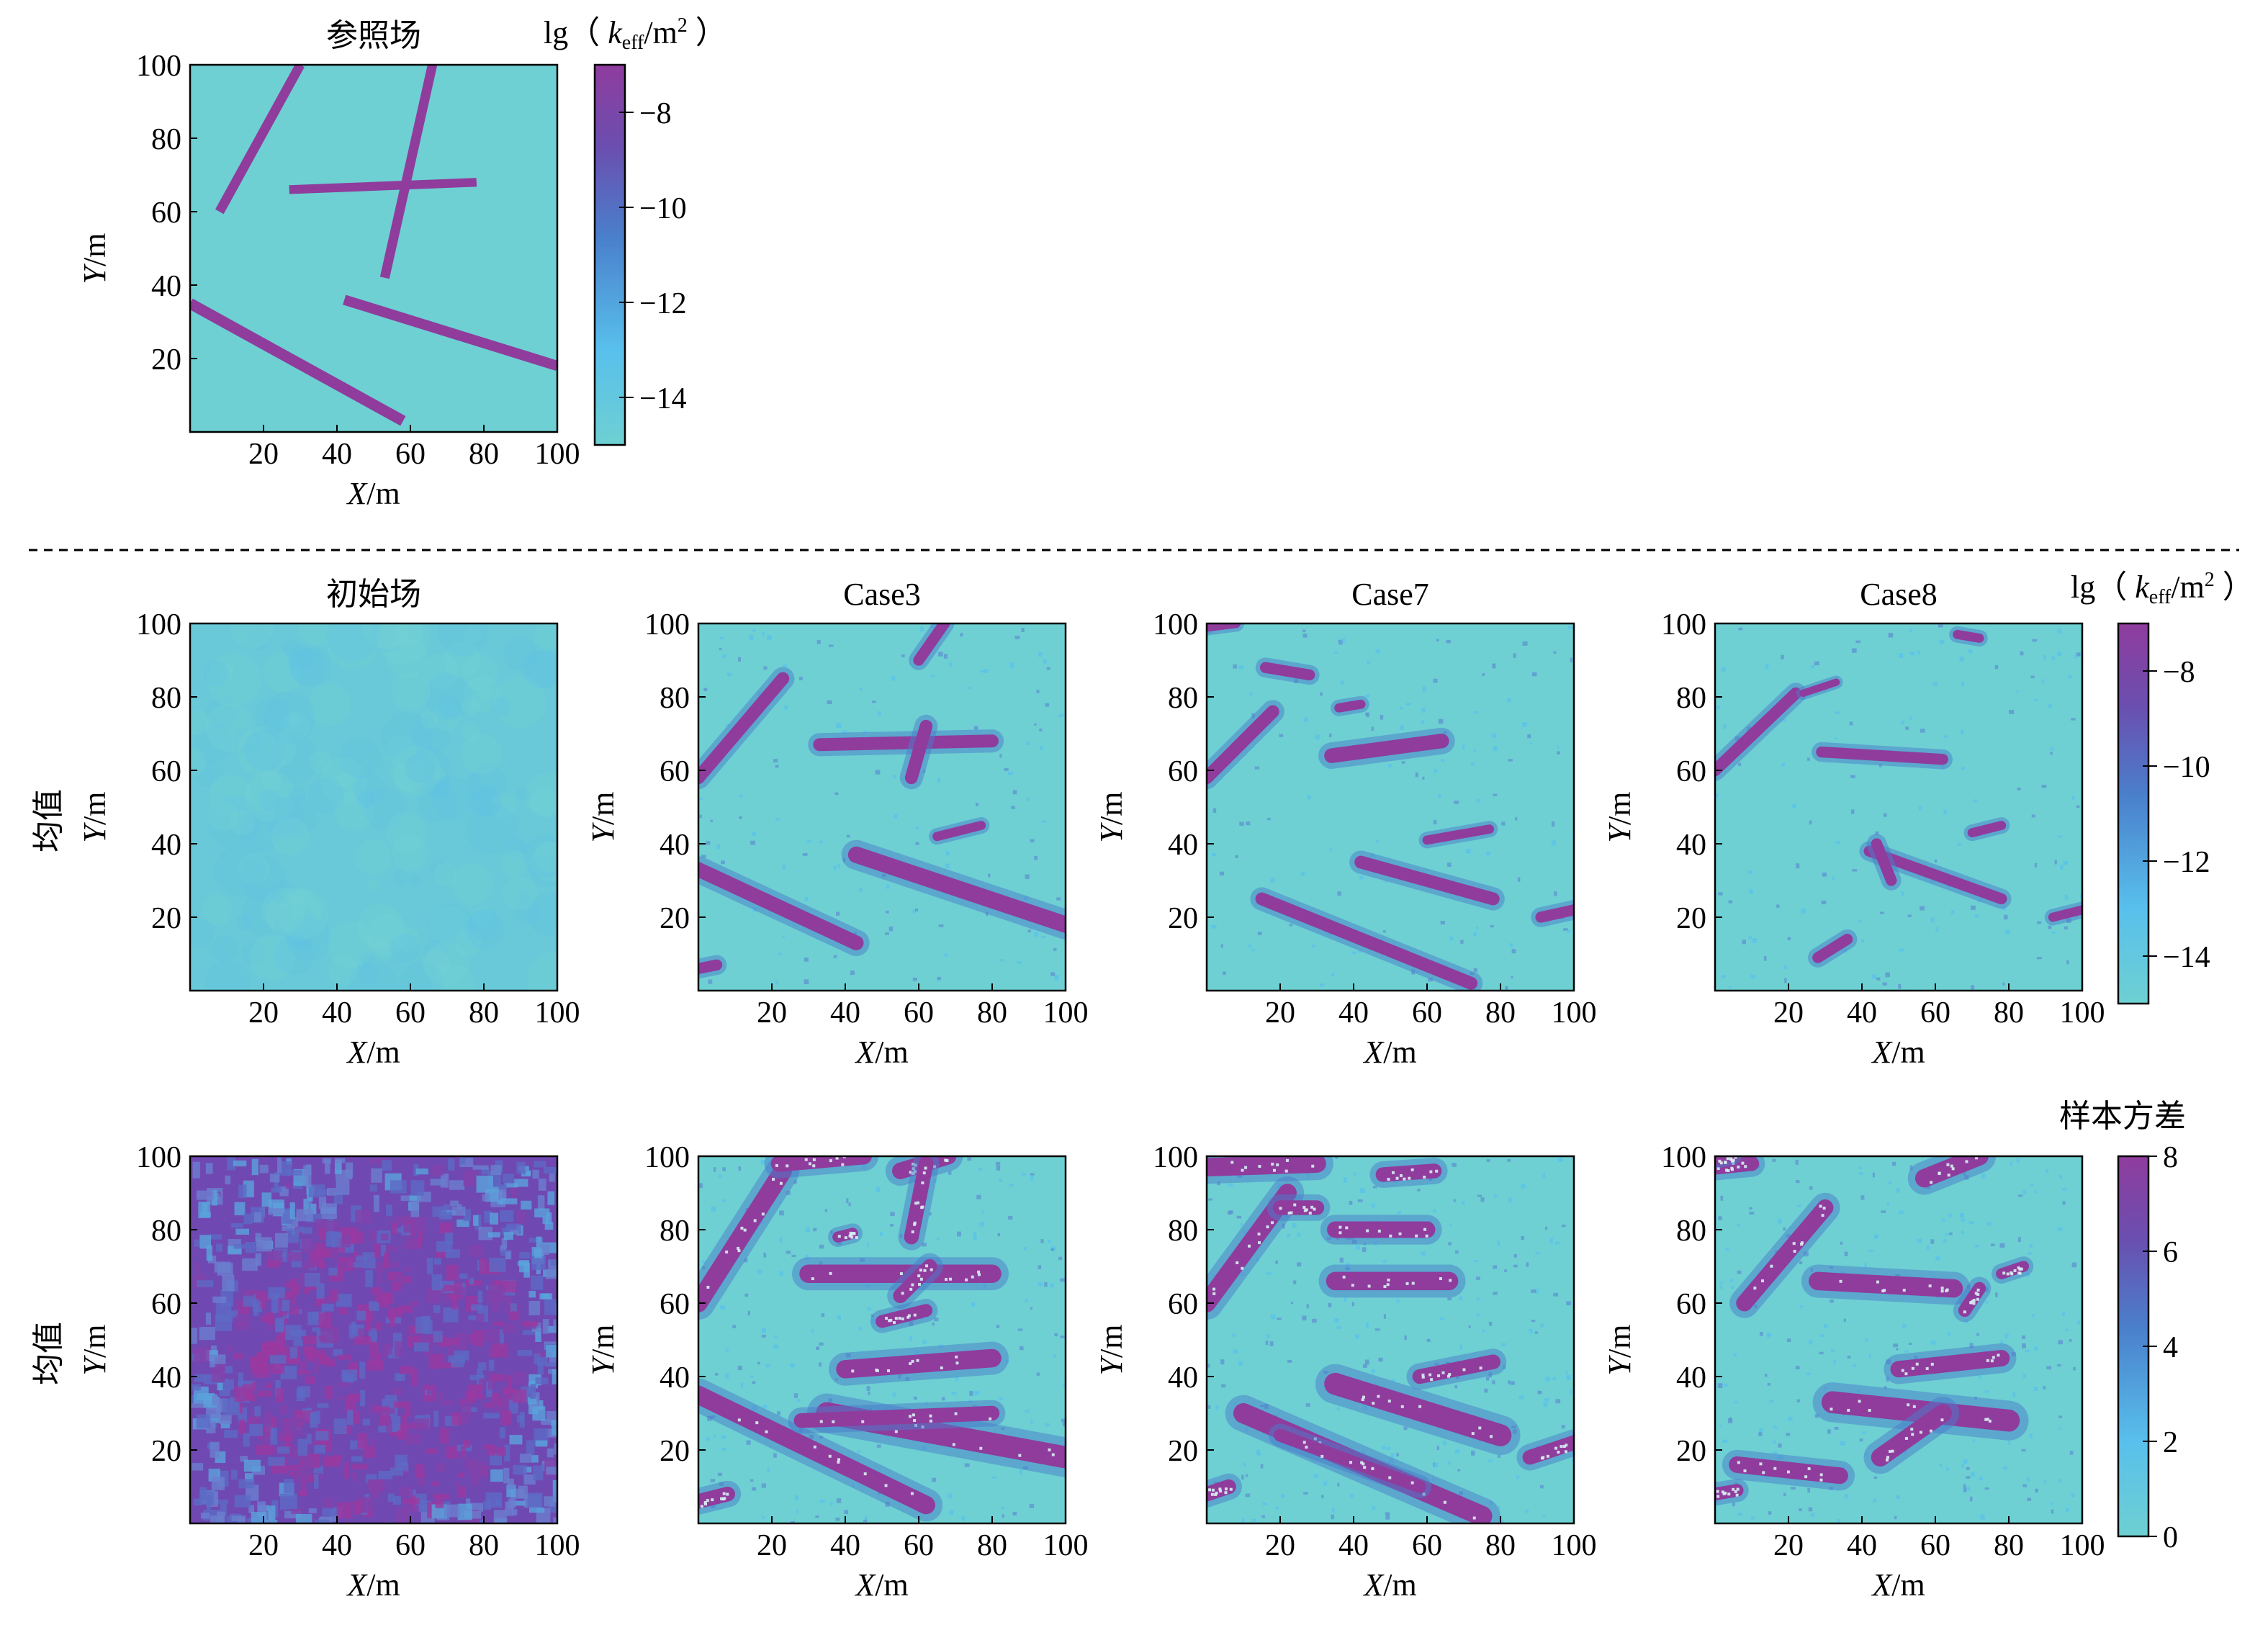 The width and height of the screenshot is (2268, 1635). Describe the element at coordinates (410, 454) in the screenshot. I see `x-tick-label: 60` at that location.